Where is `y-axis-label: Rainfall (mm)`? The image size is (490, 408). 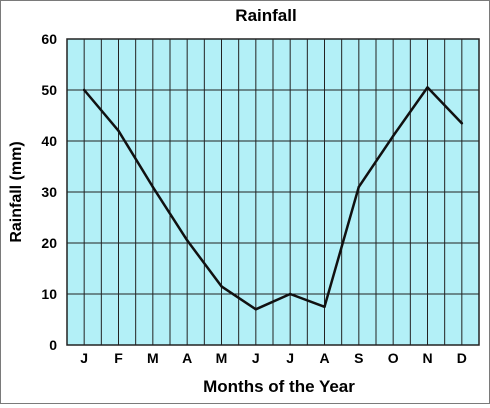
y-axis-label: Rainfall (mm) is located at coordinates (16, 191).